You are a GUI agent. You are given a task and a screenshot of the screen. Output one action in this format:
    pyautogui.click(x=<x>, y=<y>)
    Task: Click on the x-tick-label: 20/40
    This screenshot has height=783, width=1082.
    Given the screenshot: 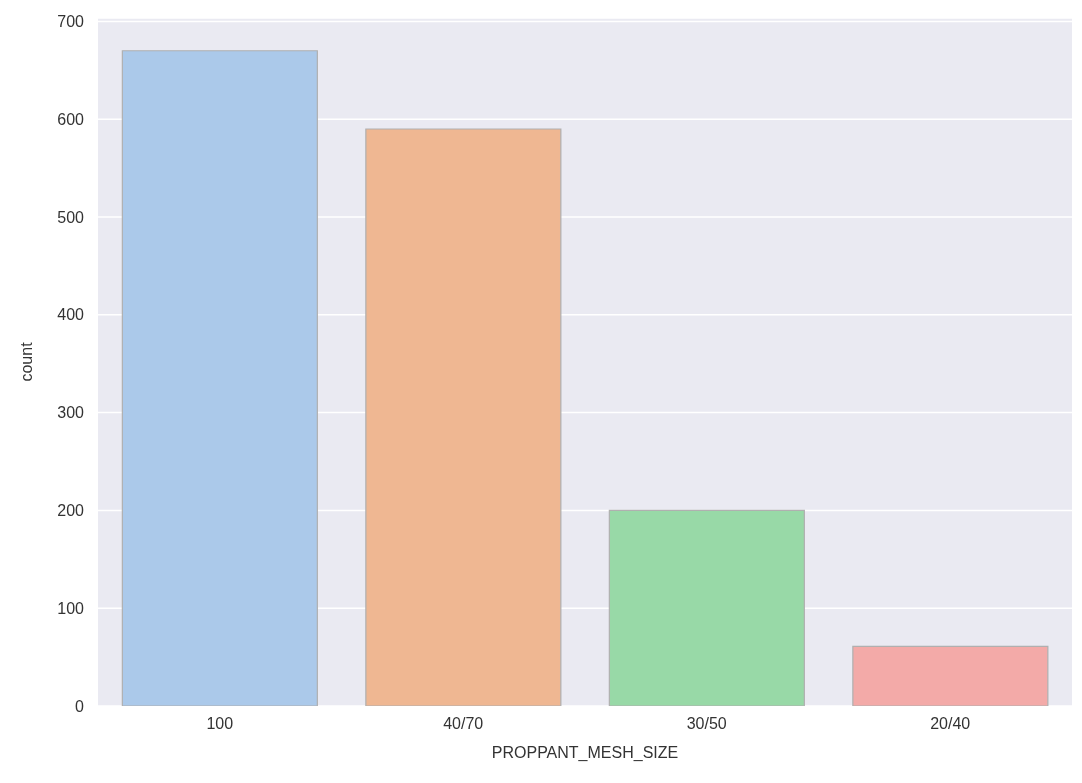 What is the action you would take?
    pyautogui.click(x=950, y=724)
    